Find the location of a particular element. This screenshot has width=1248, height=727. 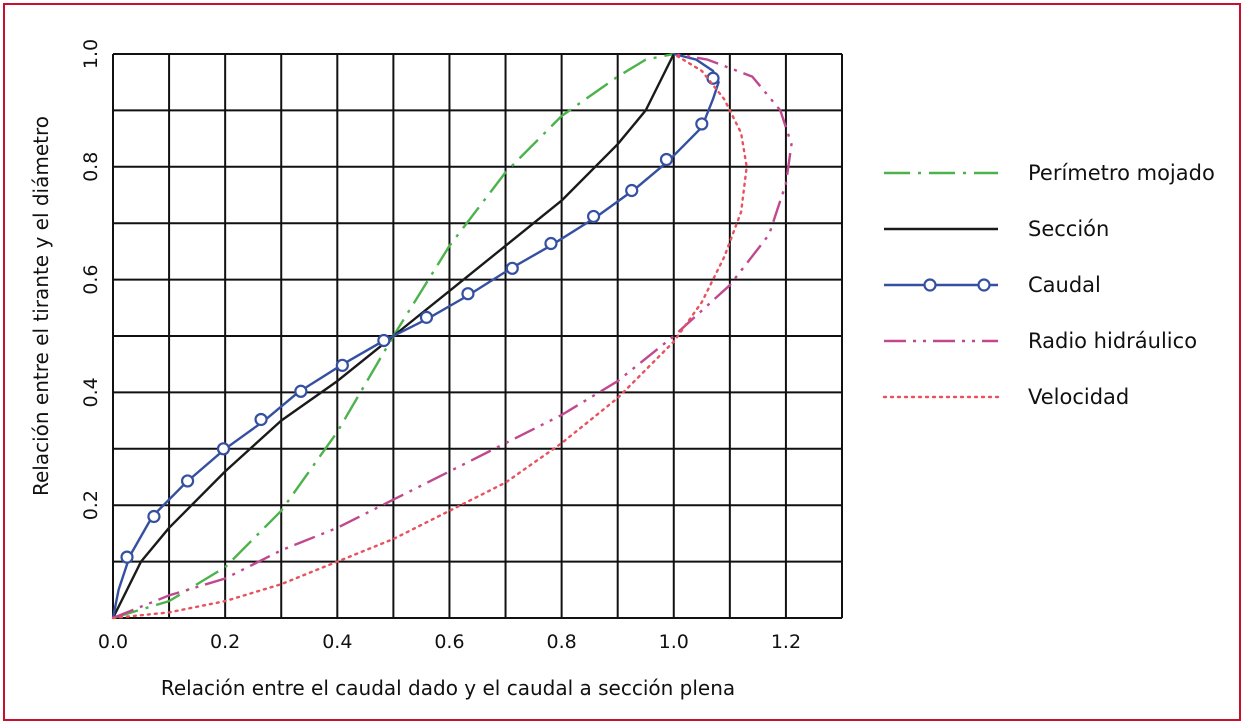

legend-label: Perímetro mojado is located at coordinates (1121, 173).